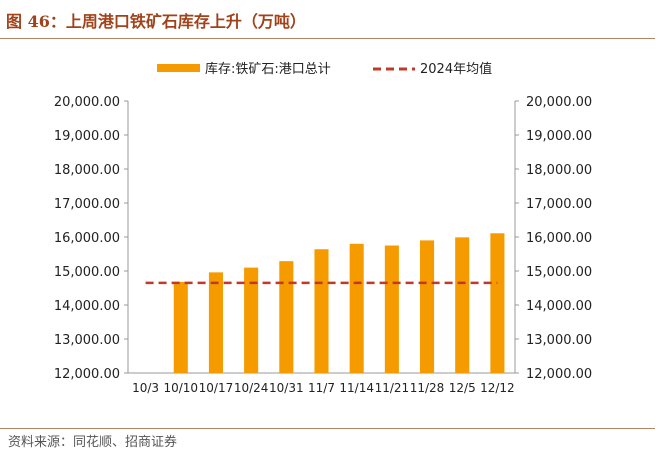 The width and height of the screenshot is (659, 469). I want to click on y-tick-label-left: 18,000.00, so click(87, 170).